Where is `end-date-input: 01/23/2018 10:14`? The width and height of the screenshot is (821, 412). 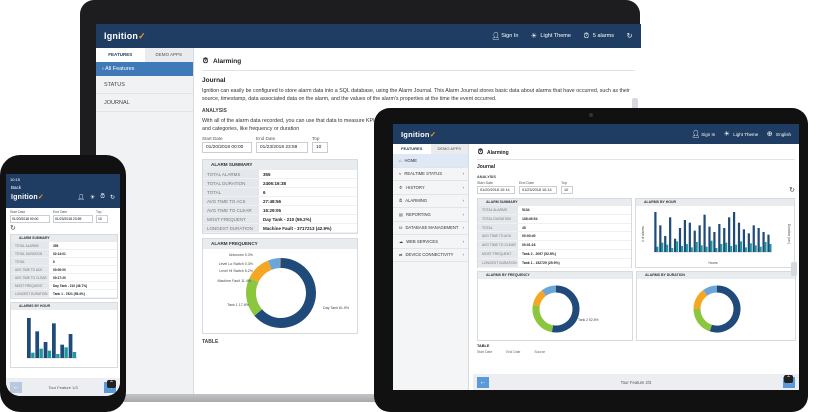 end-date-input: 01/23/2018 10:14 is located at coordinates (538, 190).